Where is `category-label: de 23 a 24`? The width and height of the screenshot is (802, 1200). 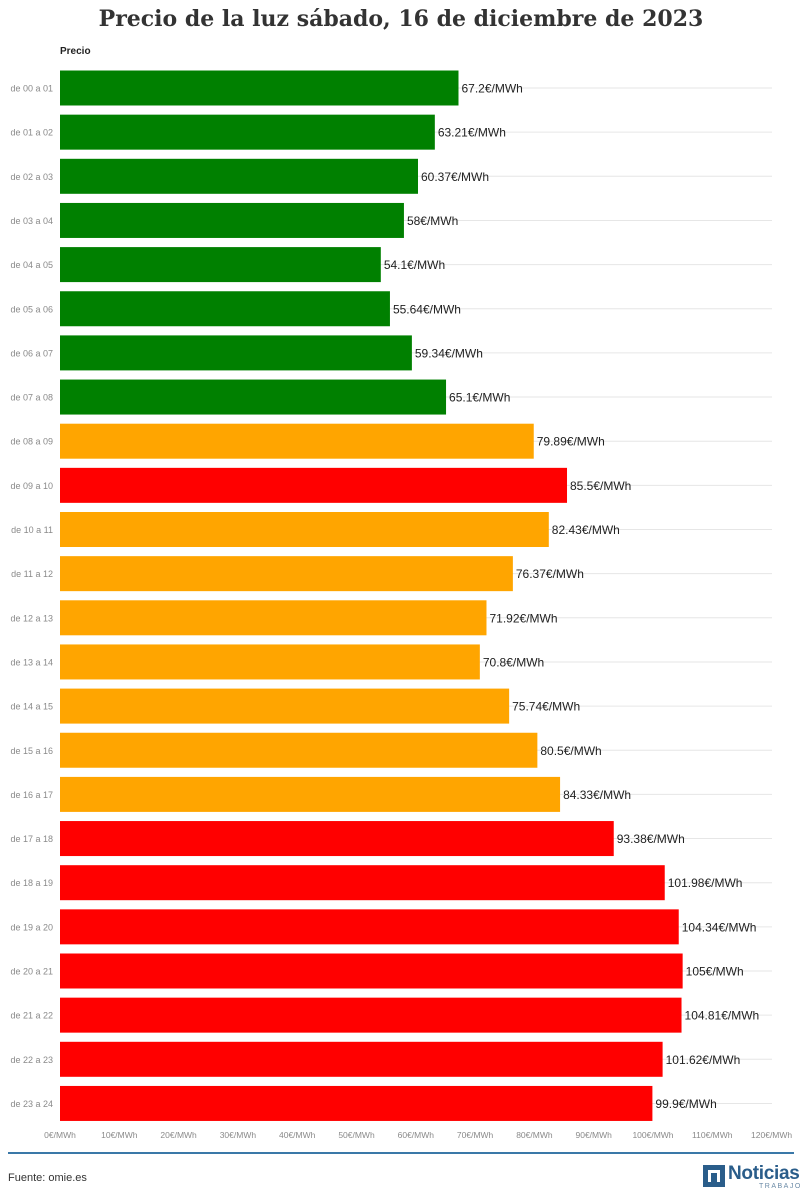 category-label: de 23 a 24 is located at coordinates (31, 1104).